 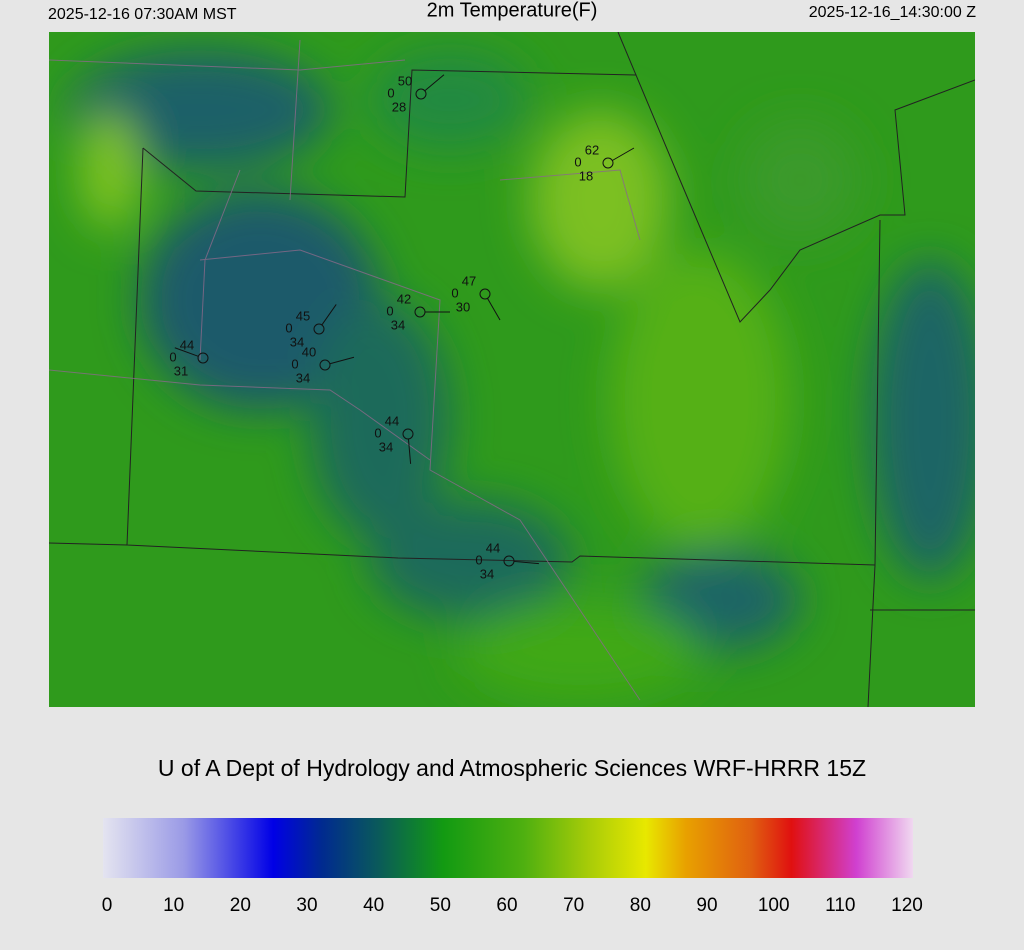 What do you see at coordinates (142, 14) in the screenshot?
I see `local-time: 2025-12-16 07:30AM MST` at bounding box center [142, 14].